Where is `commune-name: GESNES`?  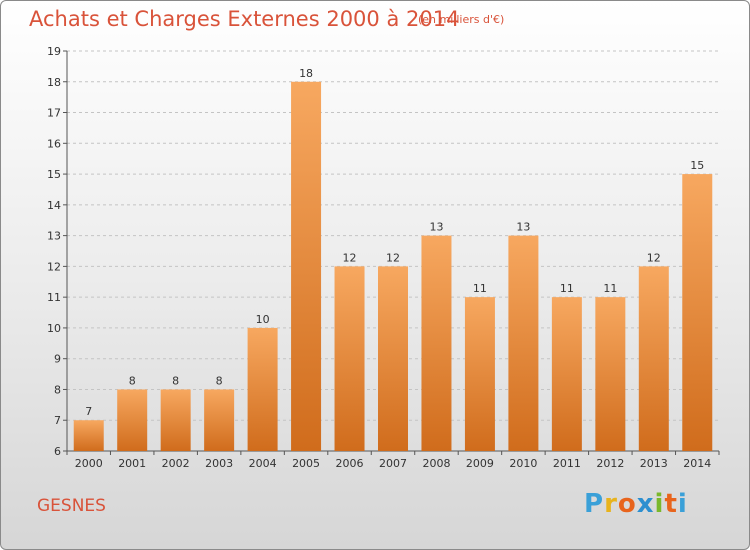
commune-name: GESNES is located at coordinates (71, 506).